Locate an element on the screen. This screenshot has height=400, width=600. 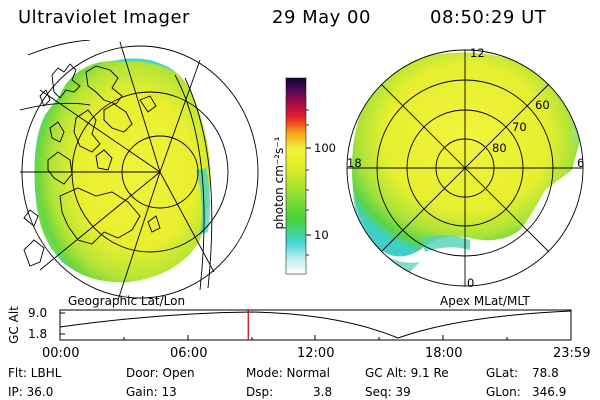
mlt-label-6: 6 is located at coordinates (581, 163).